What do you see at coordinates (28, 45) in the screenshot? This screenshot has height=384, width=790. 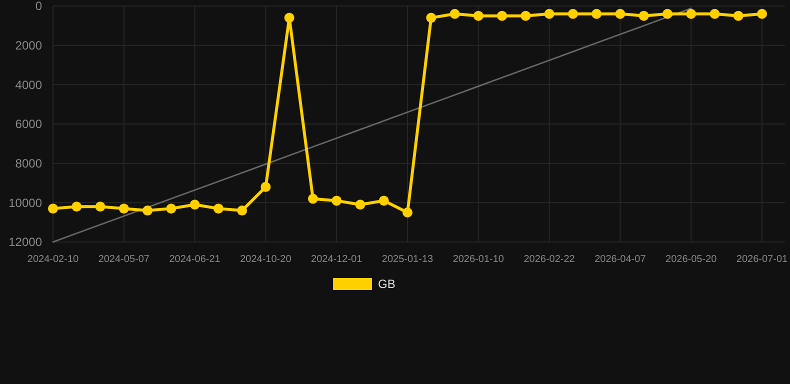 I see `y-tick-label: 2000` at bounding box center [28, 45].